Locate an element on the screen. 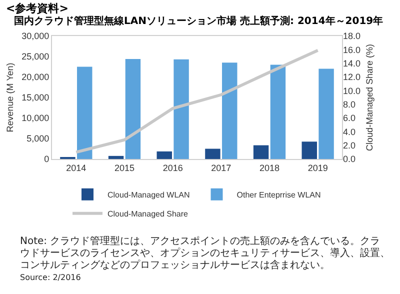 The height and width of the screenshot is (294, 400). y2-tick-label: 16.0 is located at coordinates (352, 49).